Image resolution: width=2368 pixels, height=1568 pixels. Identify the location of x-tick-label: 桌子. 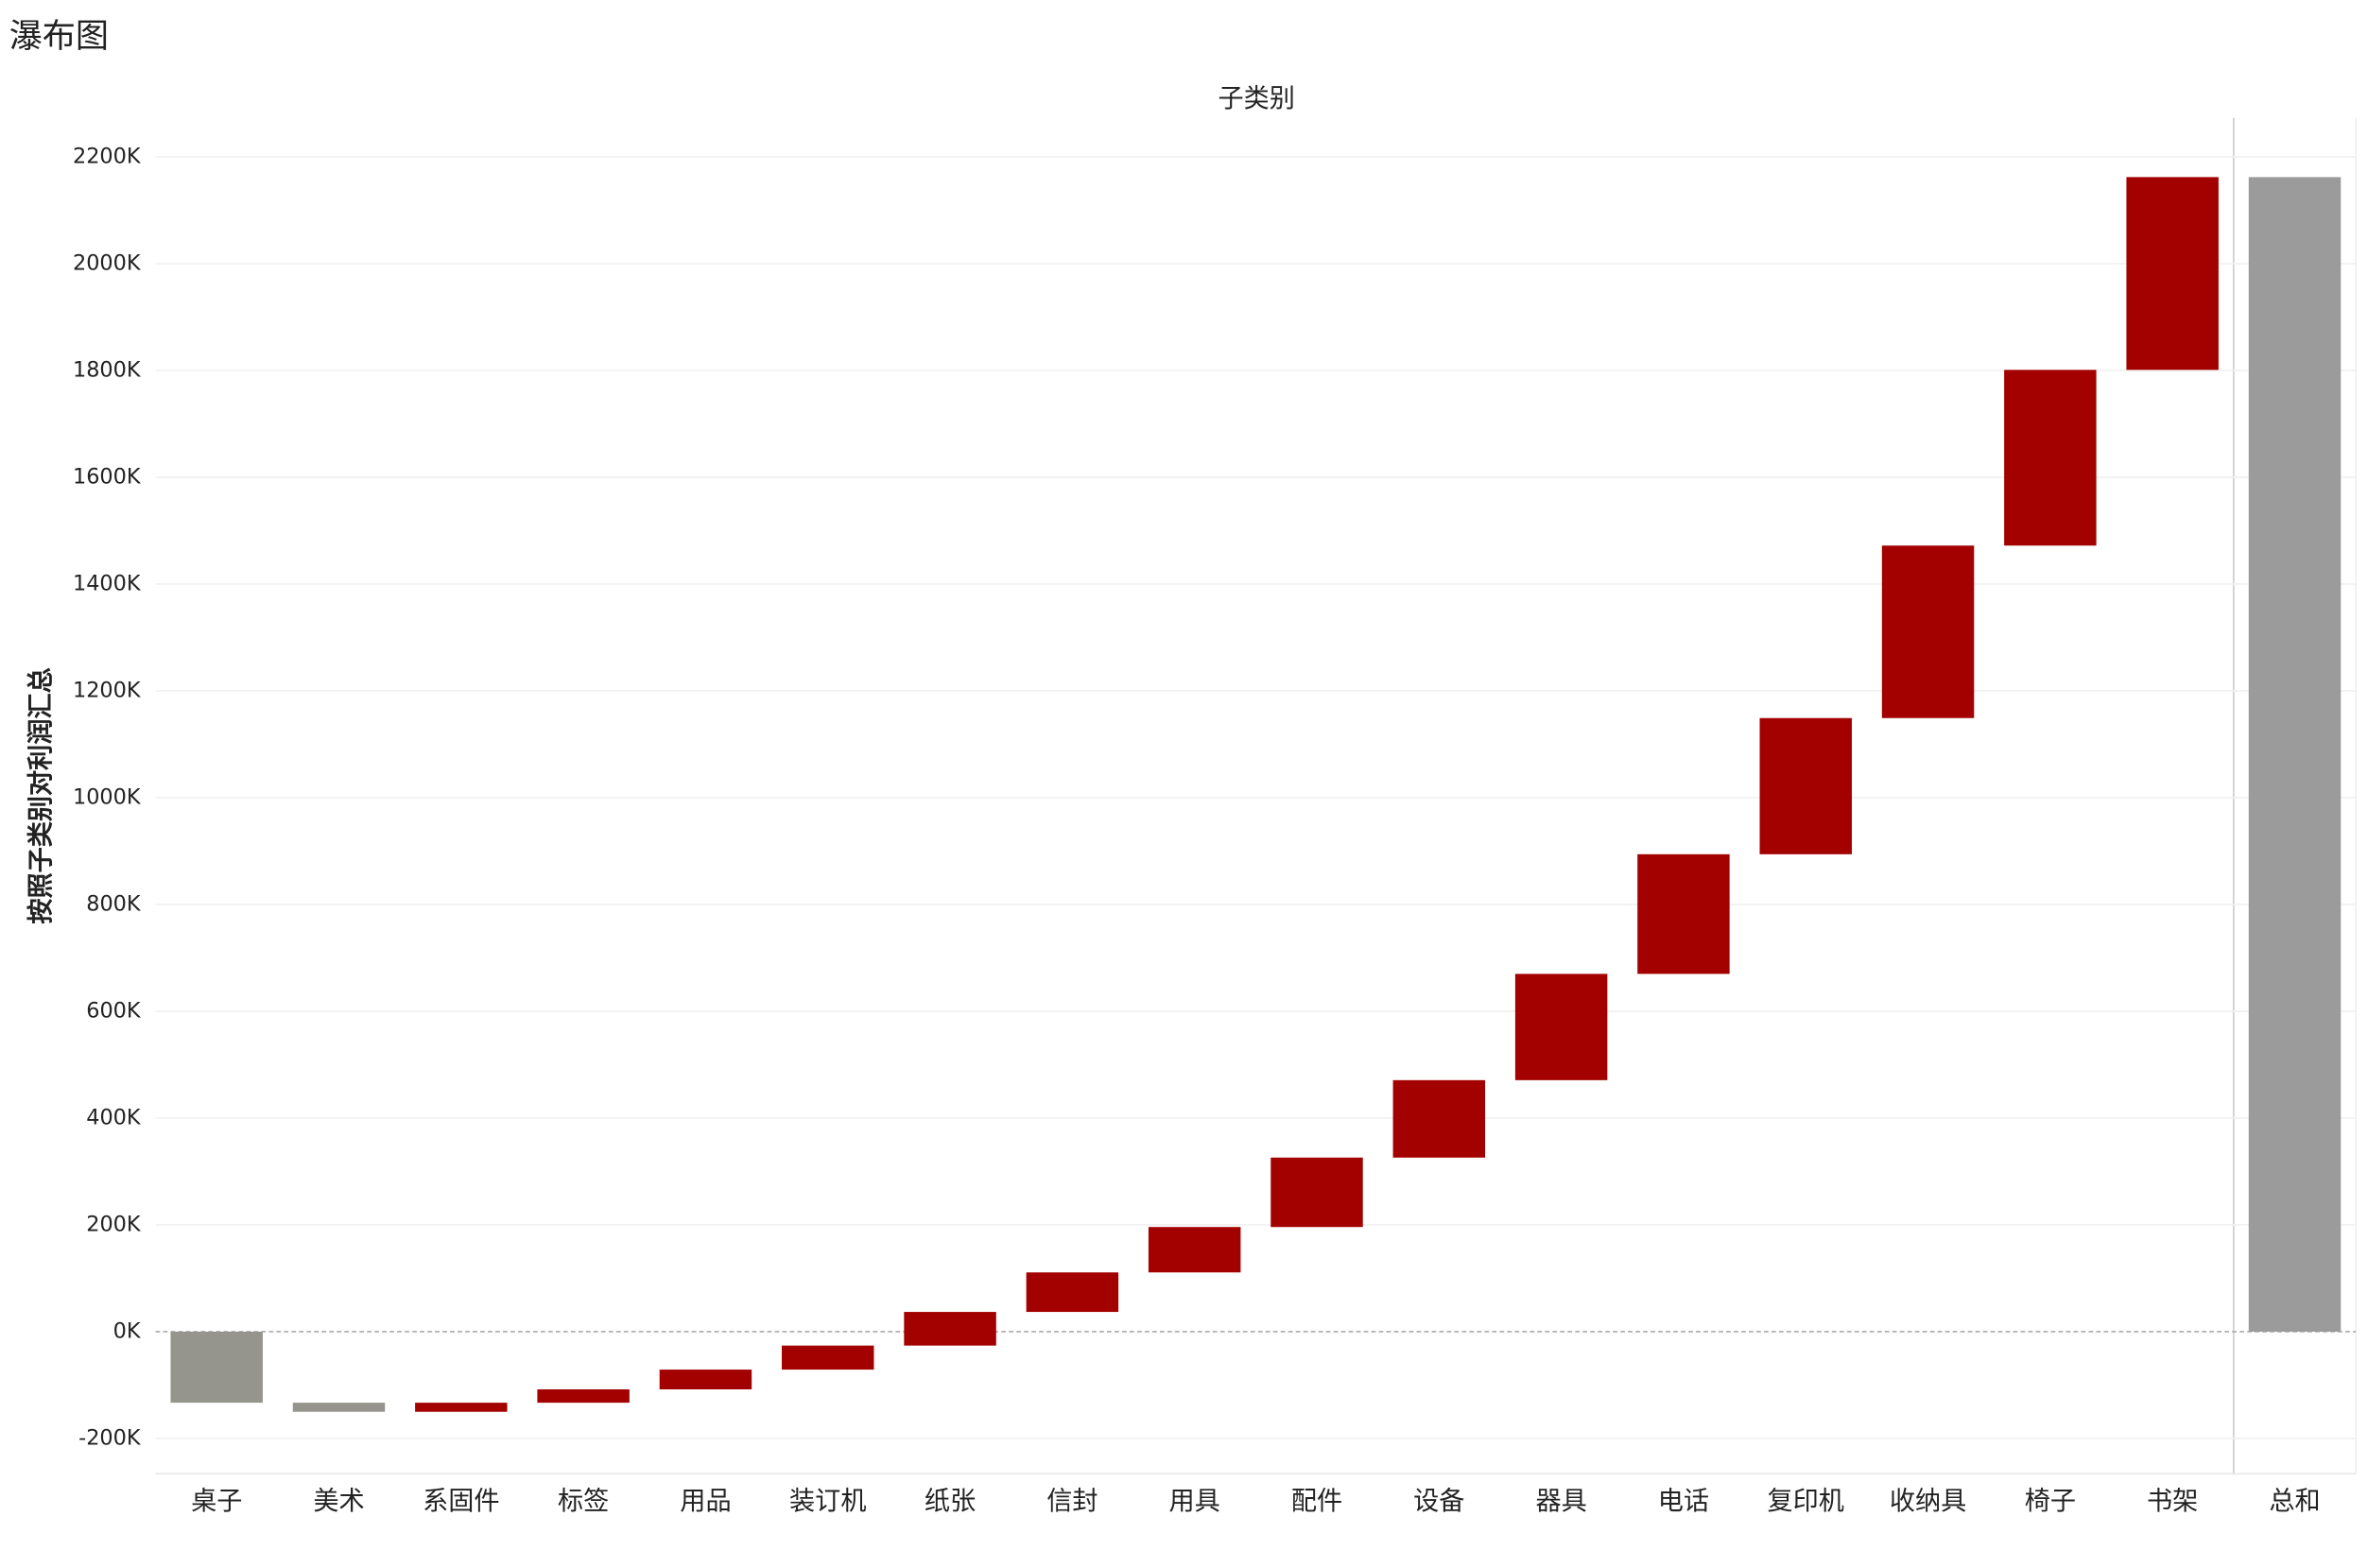
(217, 1501).